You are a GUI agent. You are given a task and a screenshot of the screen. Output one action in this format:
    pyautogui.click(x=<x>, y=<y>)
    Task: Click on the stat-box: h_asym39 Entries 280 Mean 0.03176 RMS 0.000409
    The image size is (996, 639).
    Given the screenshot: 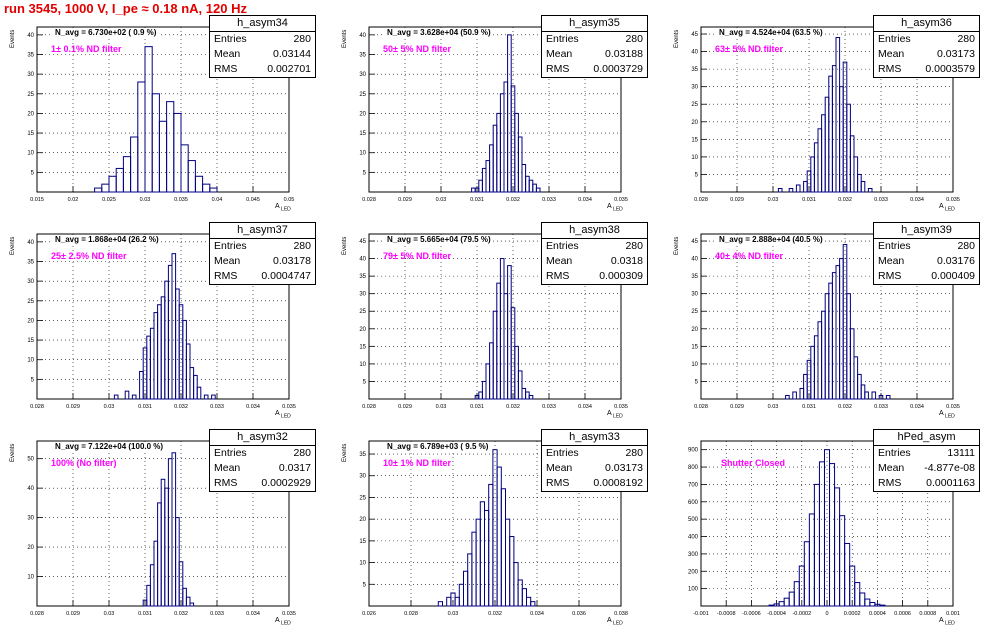 What is the action you would take?
    pyautogui.click(x=926, y=253)
    